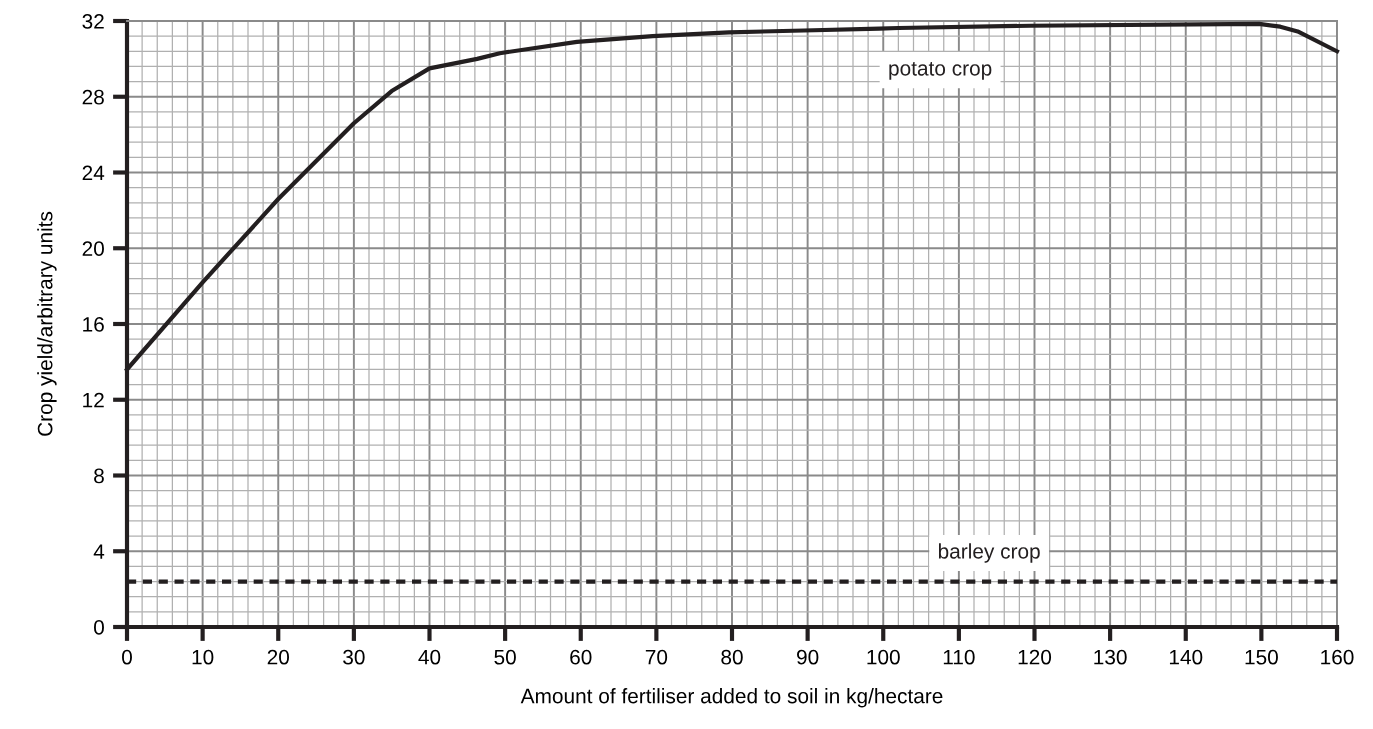 The width and height of the screenshot is (1373, 729). What do you see at coordinates (1186, 657) in the screenshot?
I see `x-tick-label: 140` at bounding box center [1186, 657].